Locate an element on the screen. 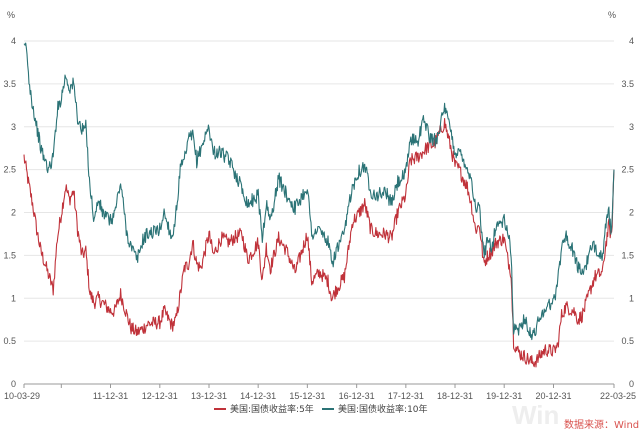 The height and width of the screenshot is (434, 640). y-tick-label-right: 3.5 is located at coordinates (627, 84).